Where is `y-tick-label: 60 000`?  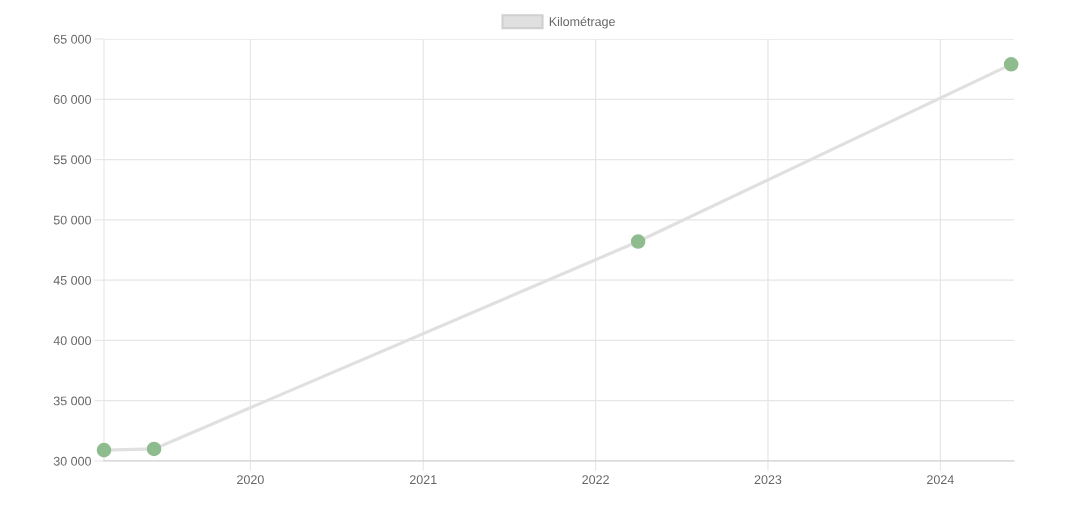
y-tick-label: 60 000 is located at coordinates (72, 99).